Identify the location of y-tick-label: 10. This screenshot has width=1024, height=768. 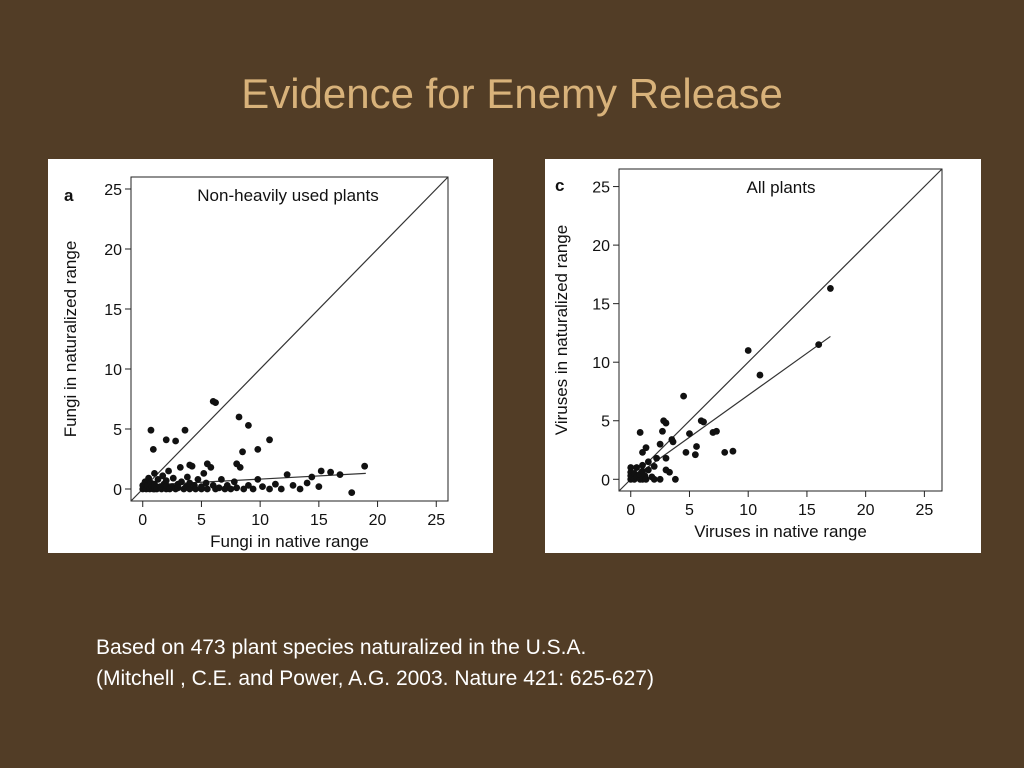
(113, 370).